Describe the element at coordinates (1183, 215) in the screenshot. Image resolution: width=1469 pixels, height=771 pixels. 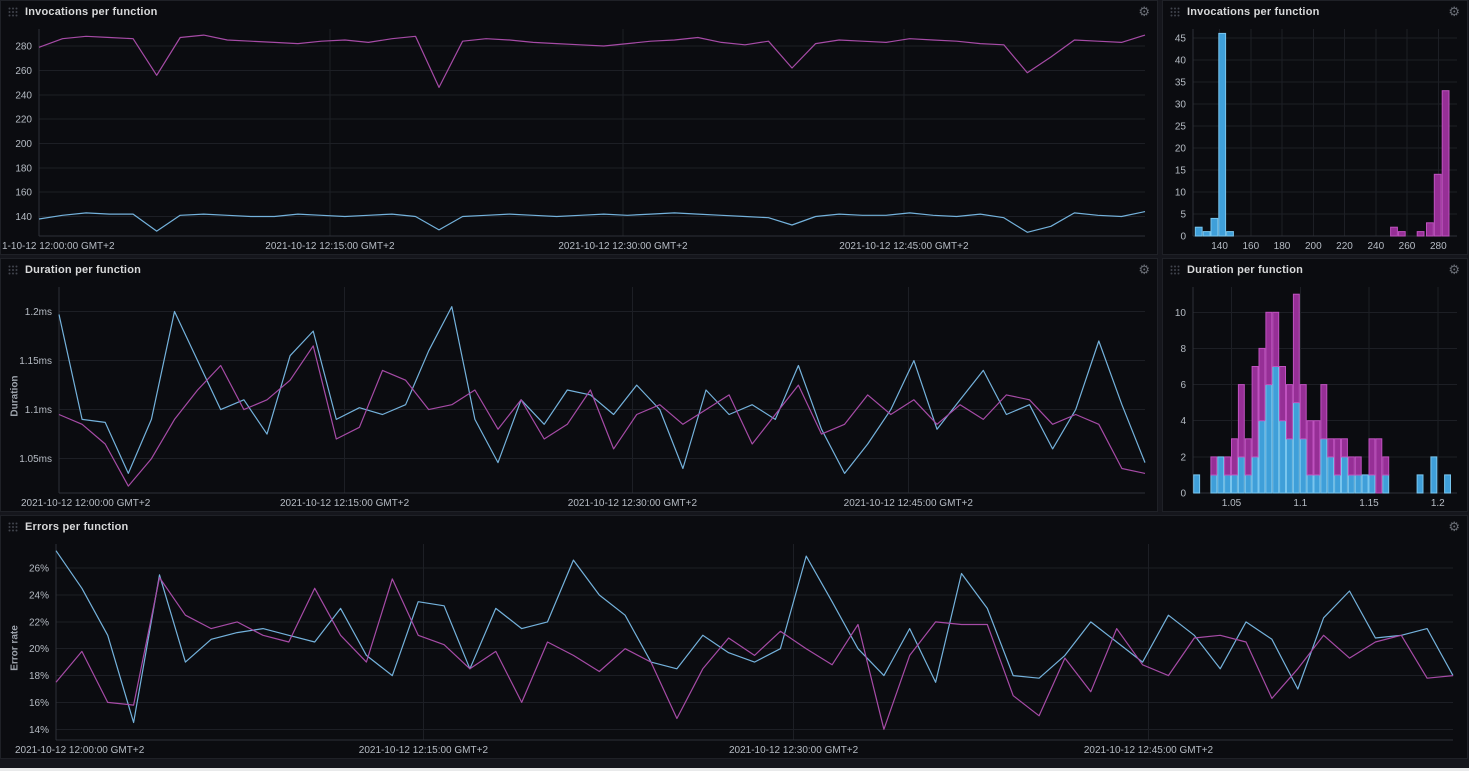
I see `svg-text: 5` at that location.